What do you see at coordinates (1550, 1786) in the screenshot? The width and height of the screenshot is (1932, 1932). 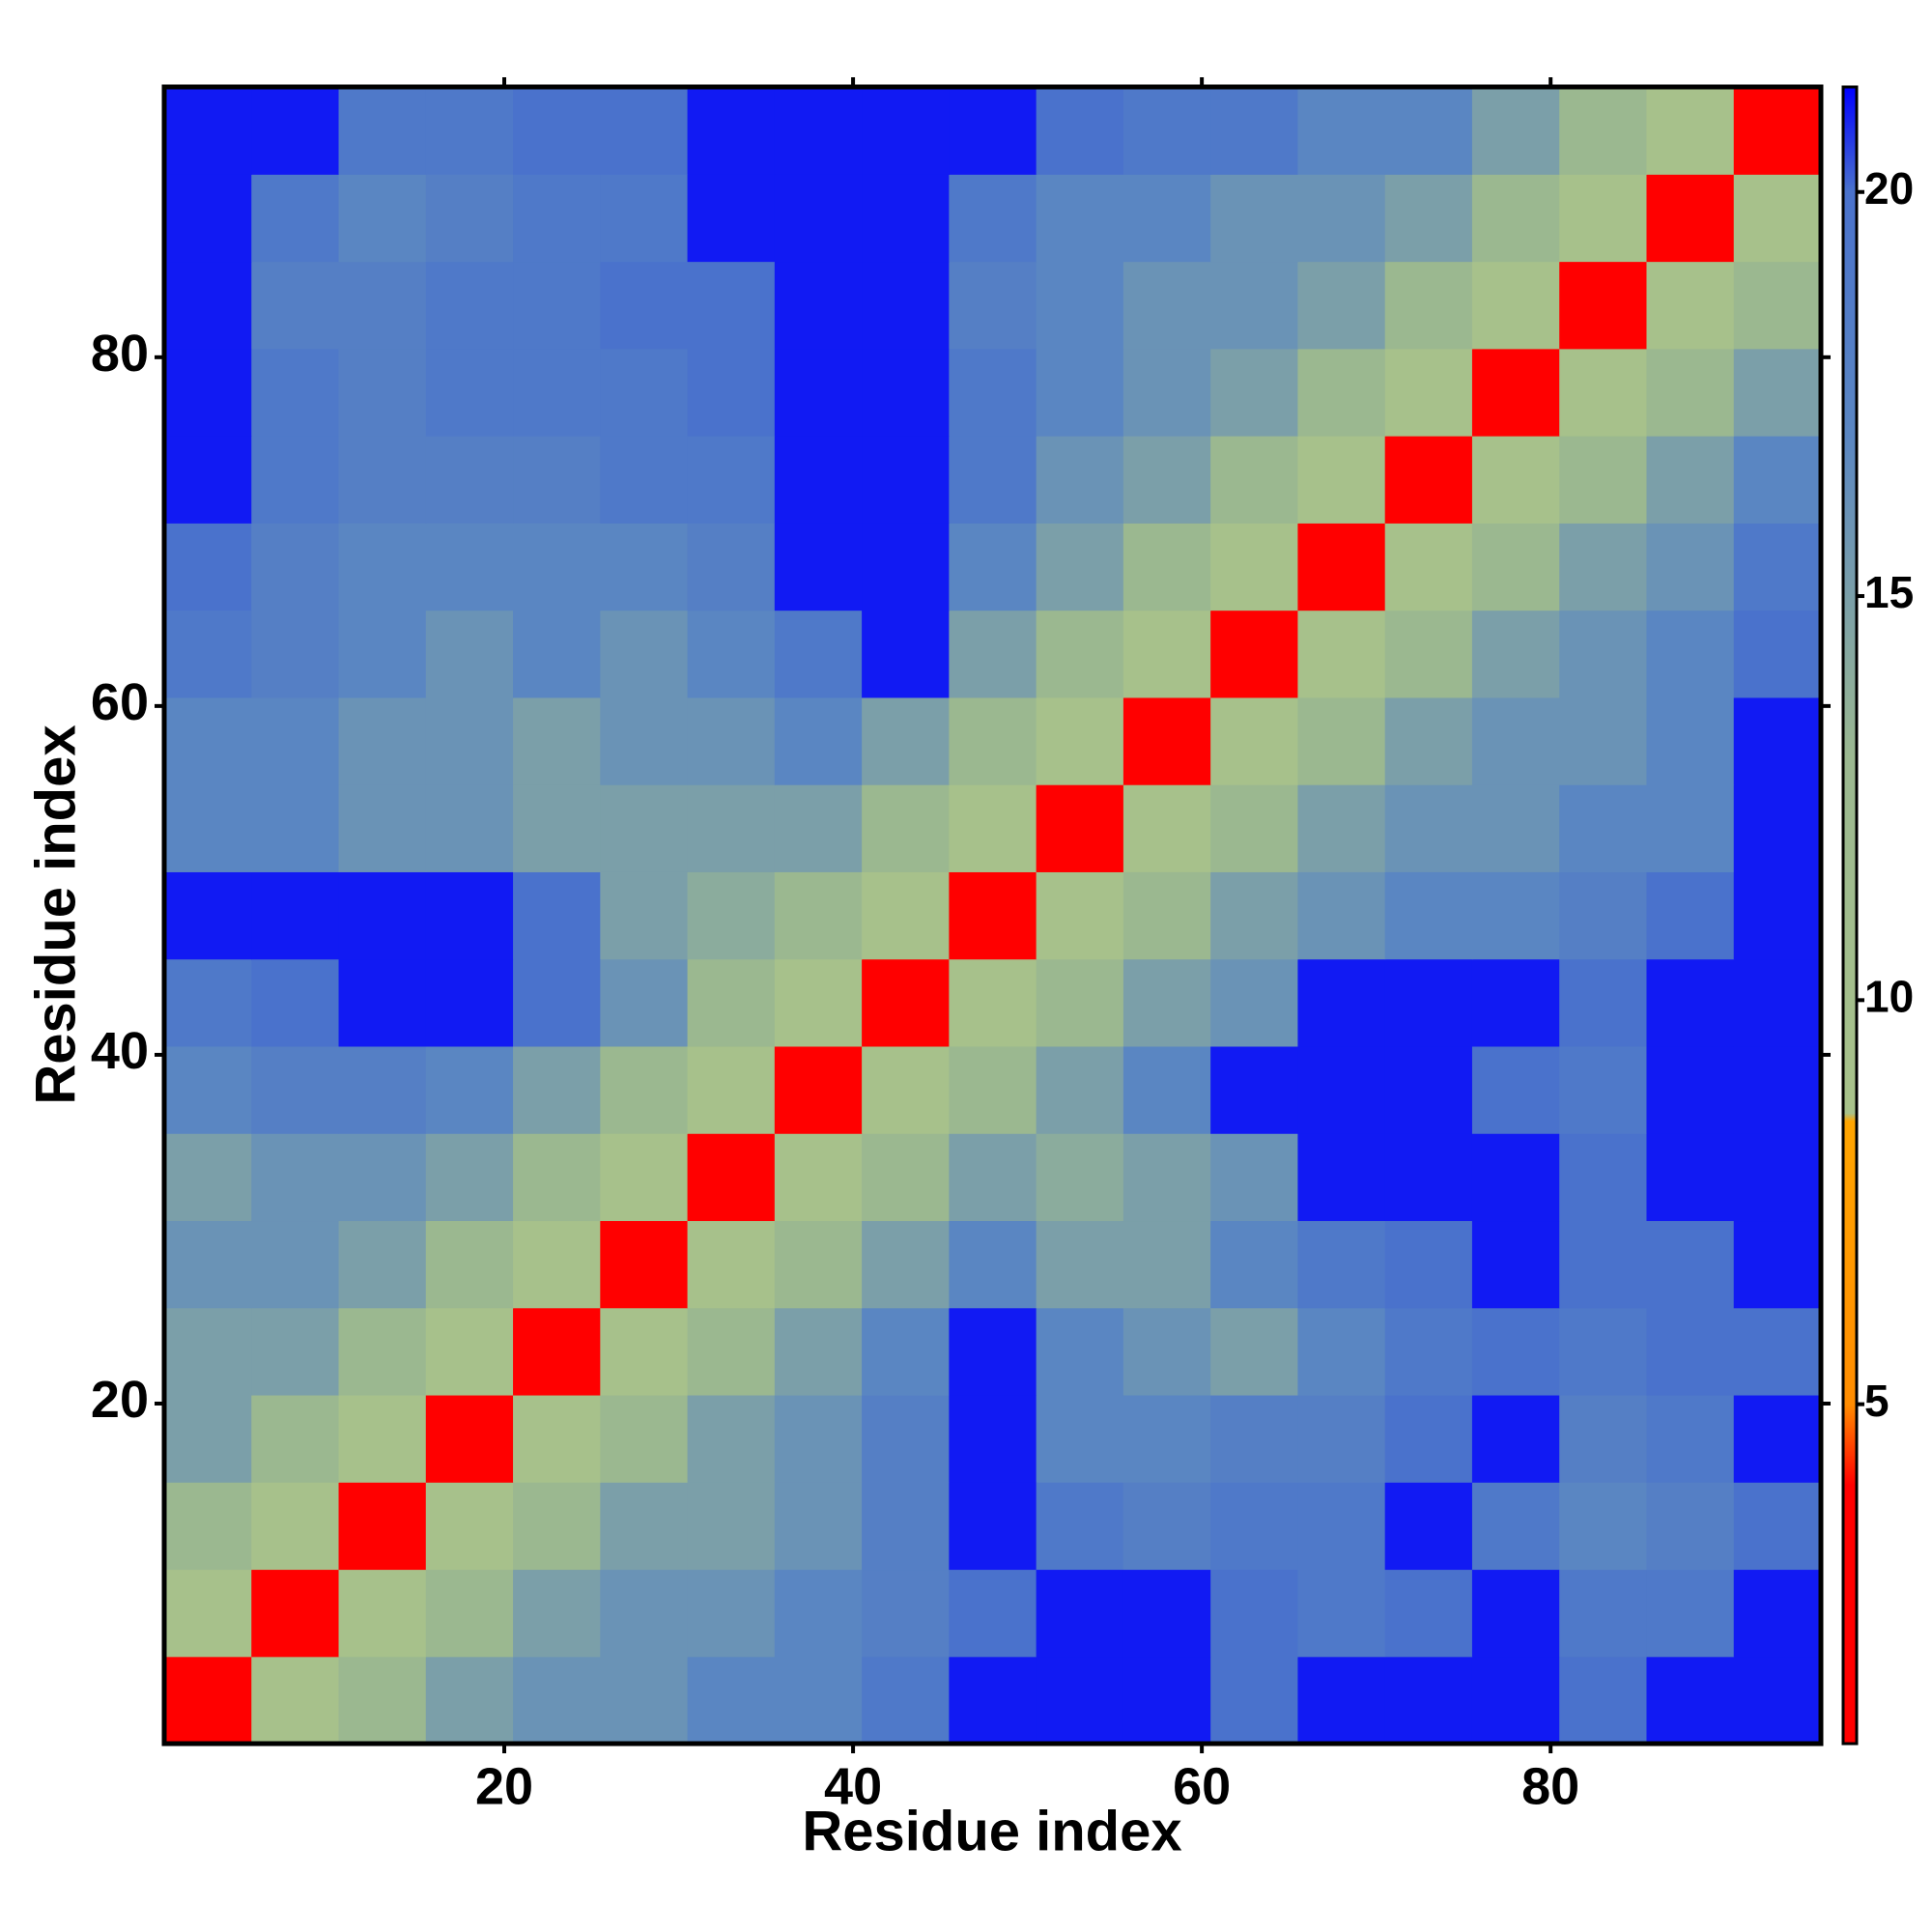 I see `x-tick-label: 80` at bounding box center [1550, 1786].